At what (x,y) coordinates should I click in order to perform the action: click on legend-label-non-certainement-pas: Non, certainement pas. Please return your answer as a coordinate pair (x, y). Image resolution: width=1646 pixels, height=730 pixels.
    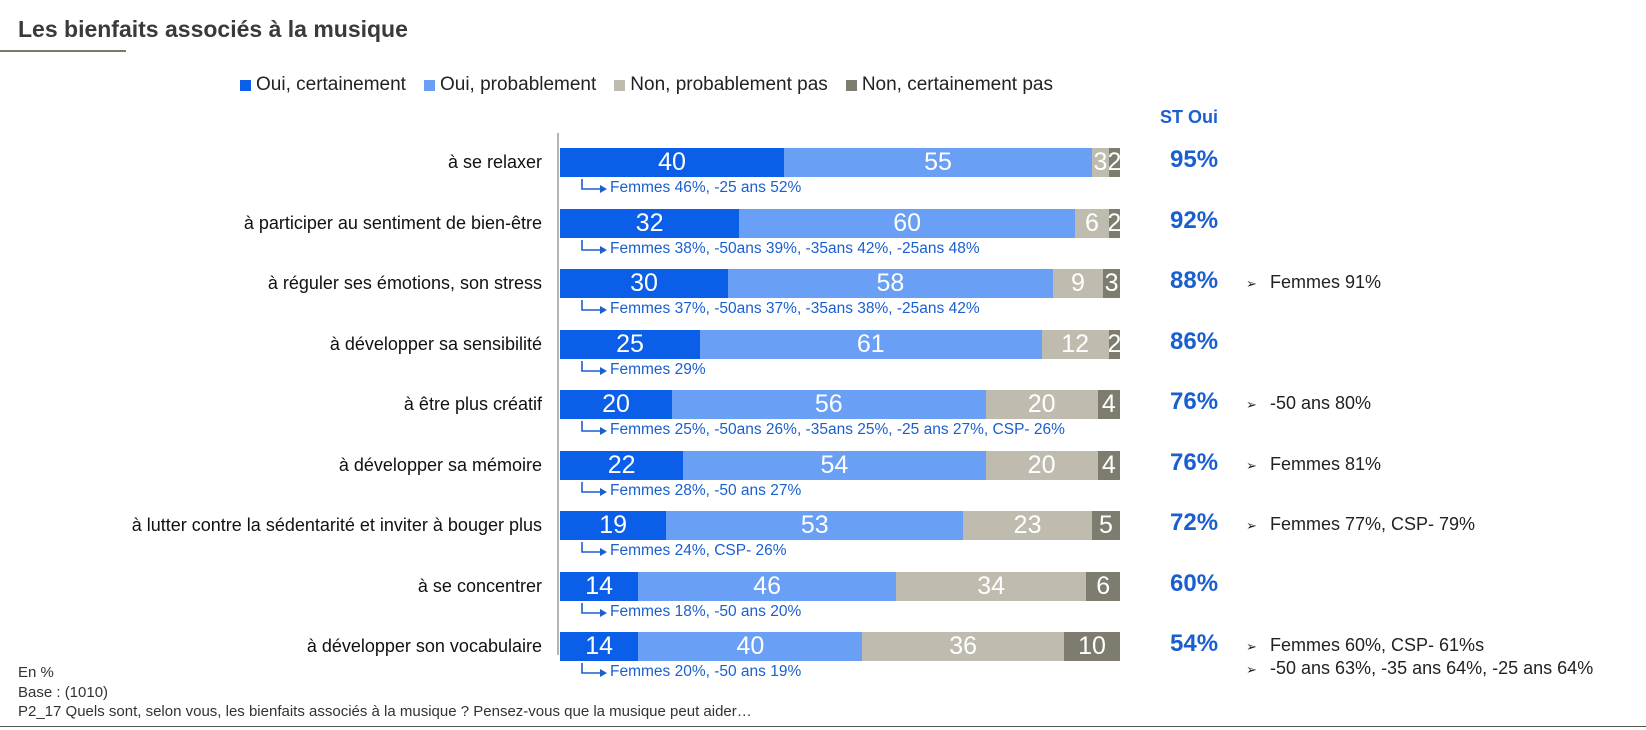
    Looking at the image, I should click on (957, 84).